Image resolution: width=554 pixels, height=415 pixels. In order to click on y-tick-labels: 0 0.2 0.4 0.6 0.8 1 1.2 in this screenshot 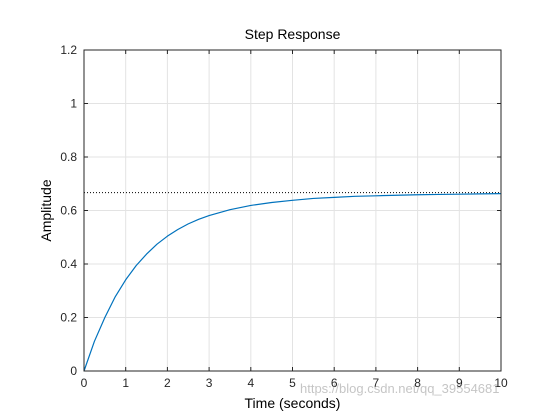, I will do `click(68, 210)`.